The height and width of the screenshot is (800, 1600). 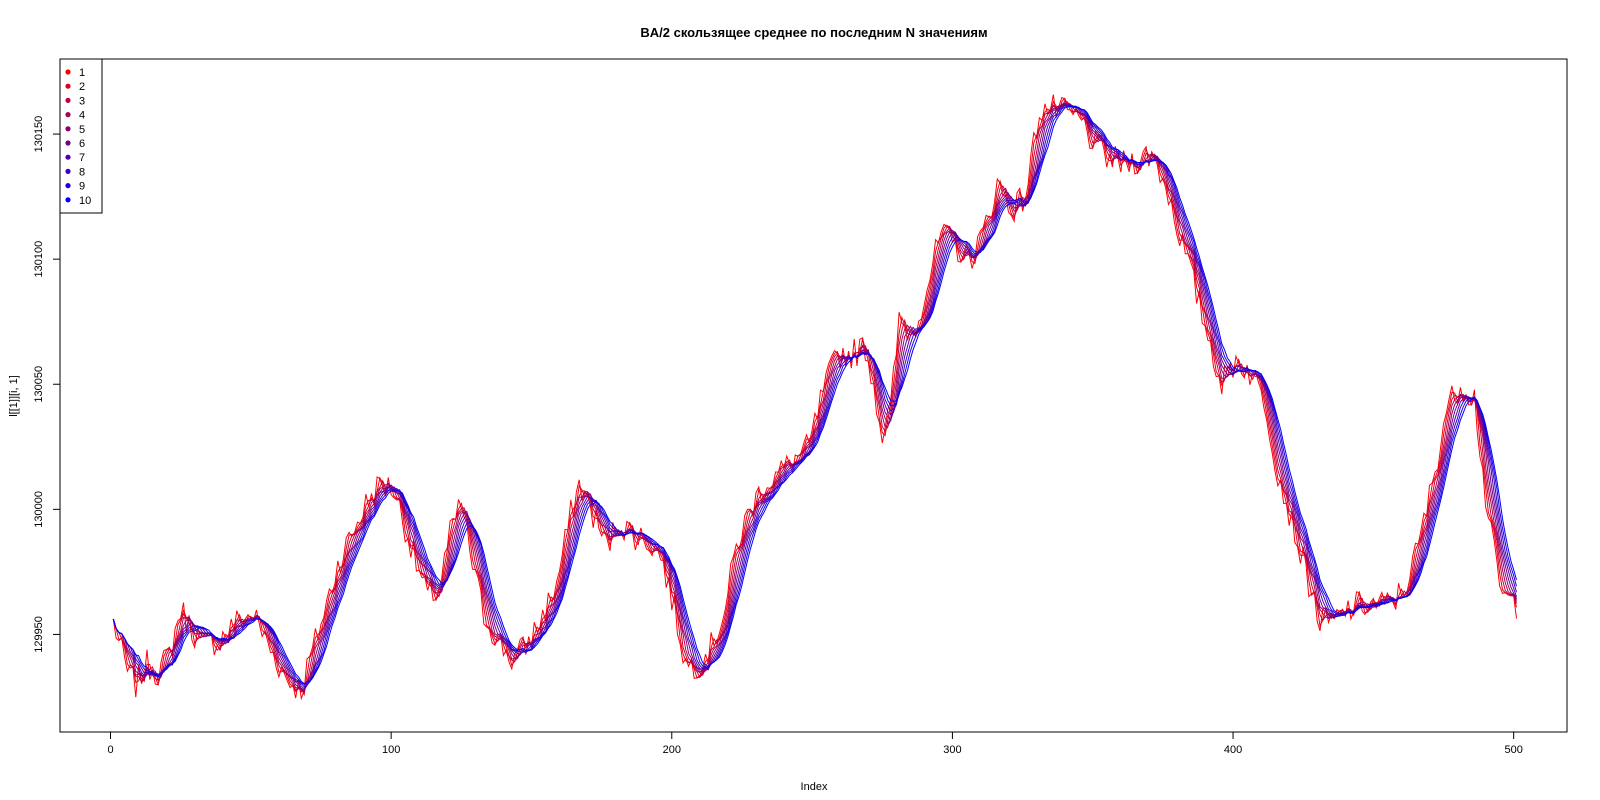 I want to click on x-tick-label: 0, so click(x=110, y=750).